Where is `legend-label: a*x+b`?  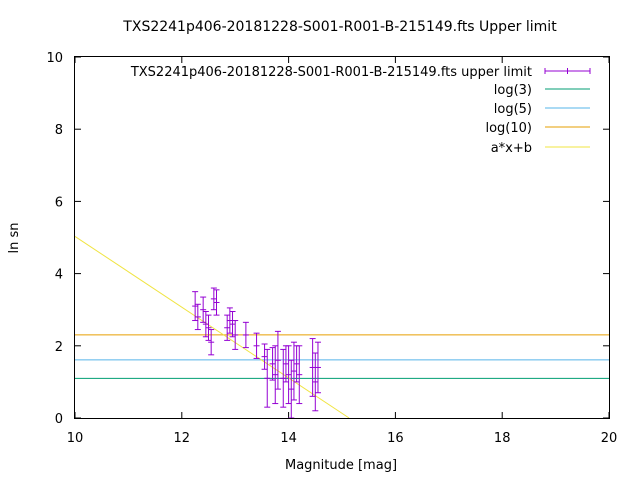
legend-label: a*x+b is located at coordinates (511, 148).